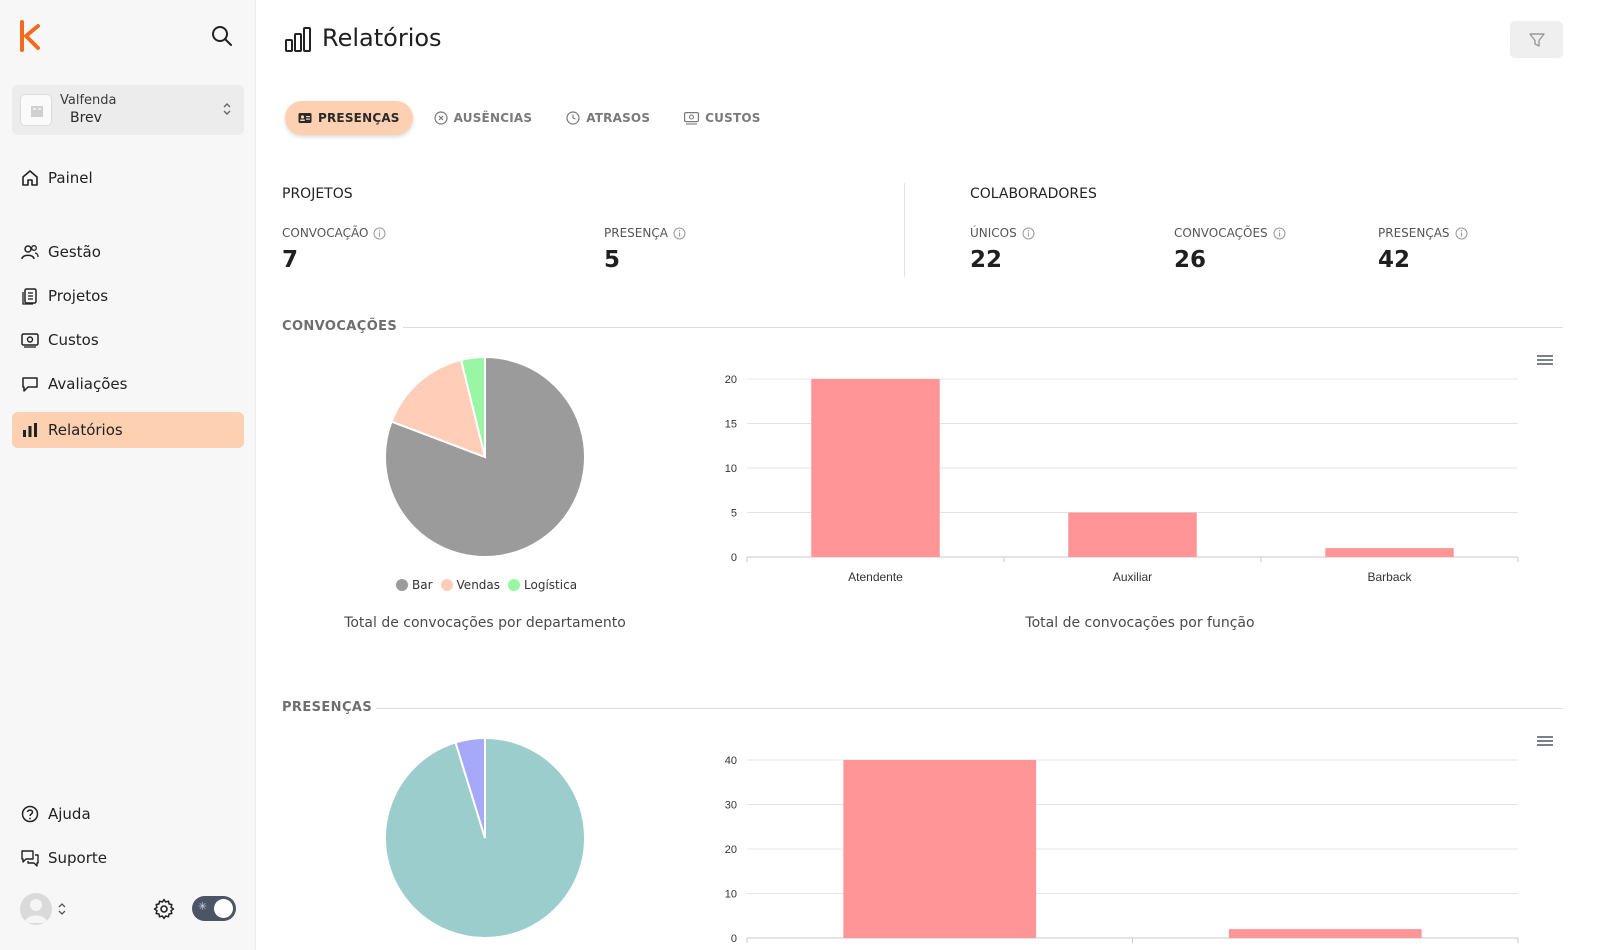  I want to click on page-title: Relatórios, so click(382, 38).